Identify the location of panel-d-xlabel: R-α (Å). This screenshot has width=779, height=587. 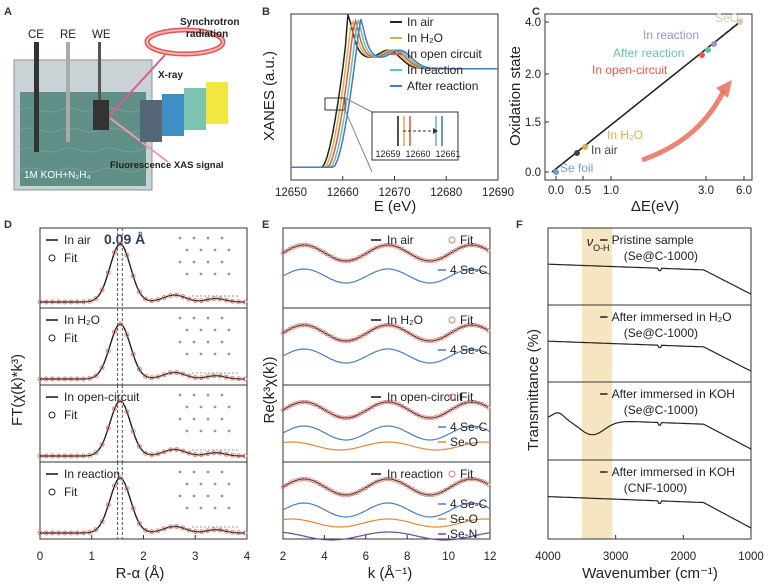
(140, 573).